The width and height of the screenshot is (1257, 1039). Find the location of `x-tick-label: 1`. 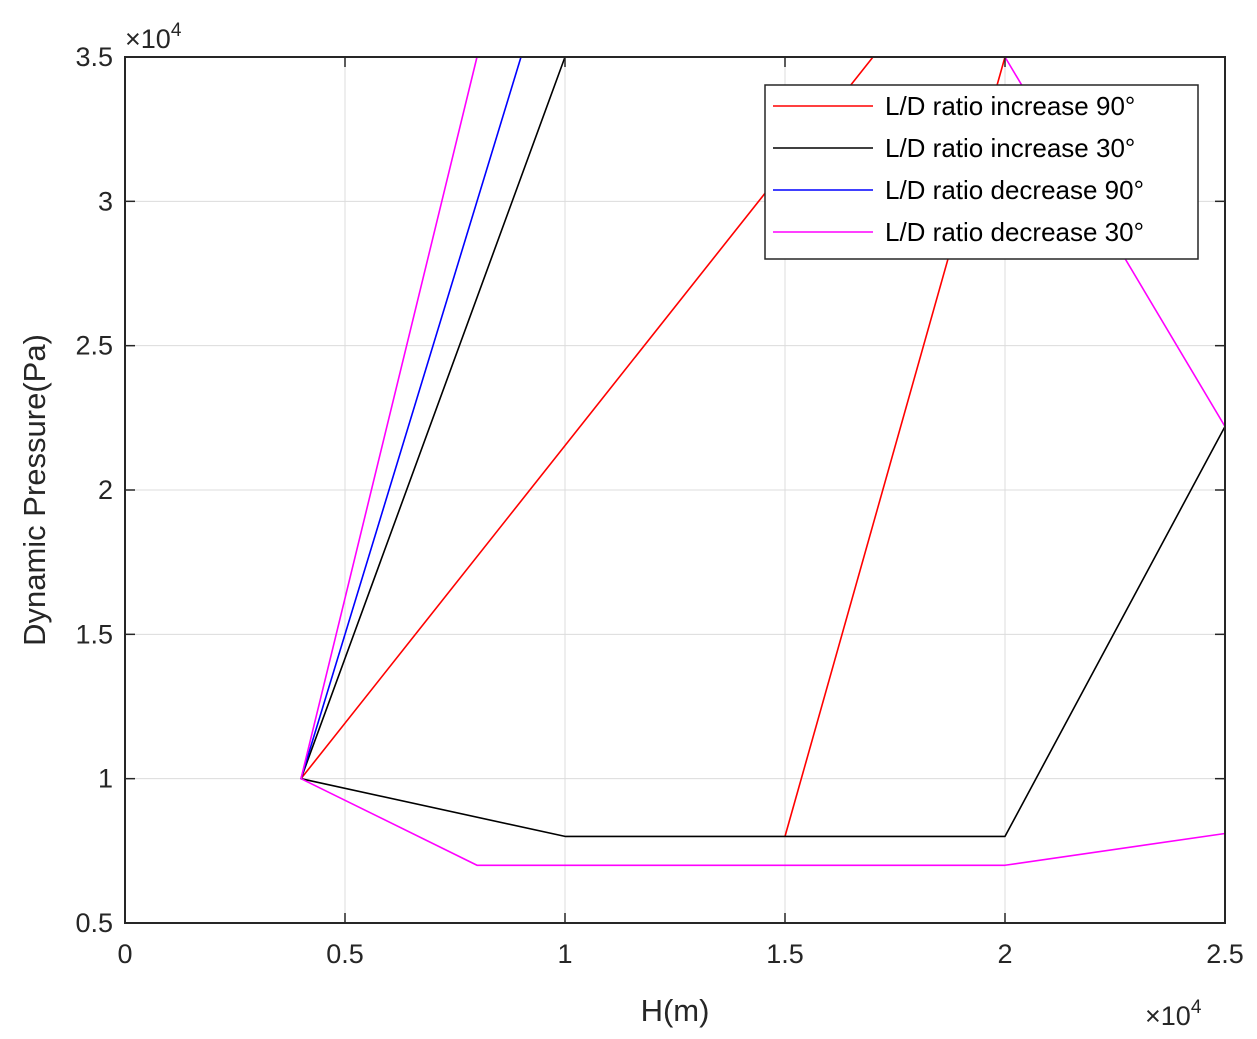

x-tick-label: 1 is located at coordinates (564, 954).